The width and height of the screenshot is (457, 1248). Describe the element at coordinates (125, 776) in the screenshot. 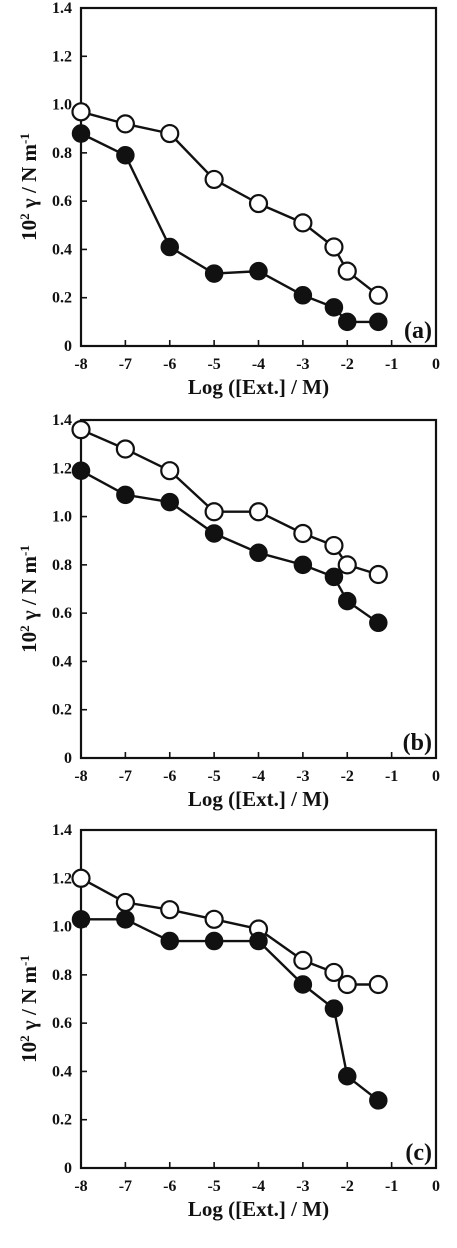

I see `x-tick-label: -7` at that location.